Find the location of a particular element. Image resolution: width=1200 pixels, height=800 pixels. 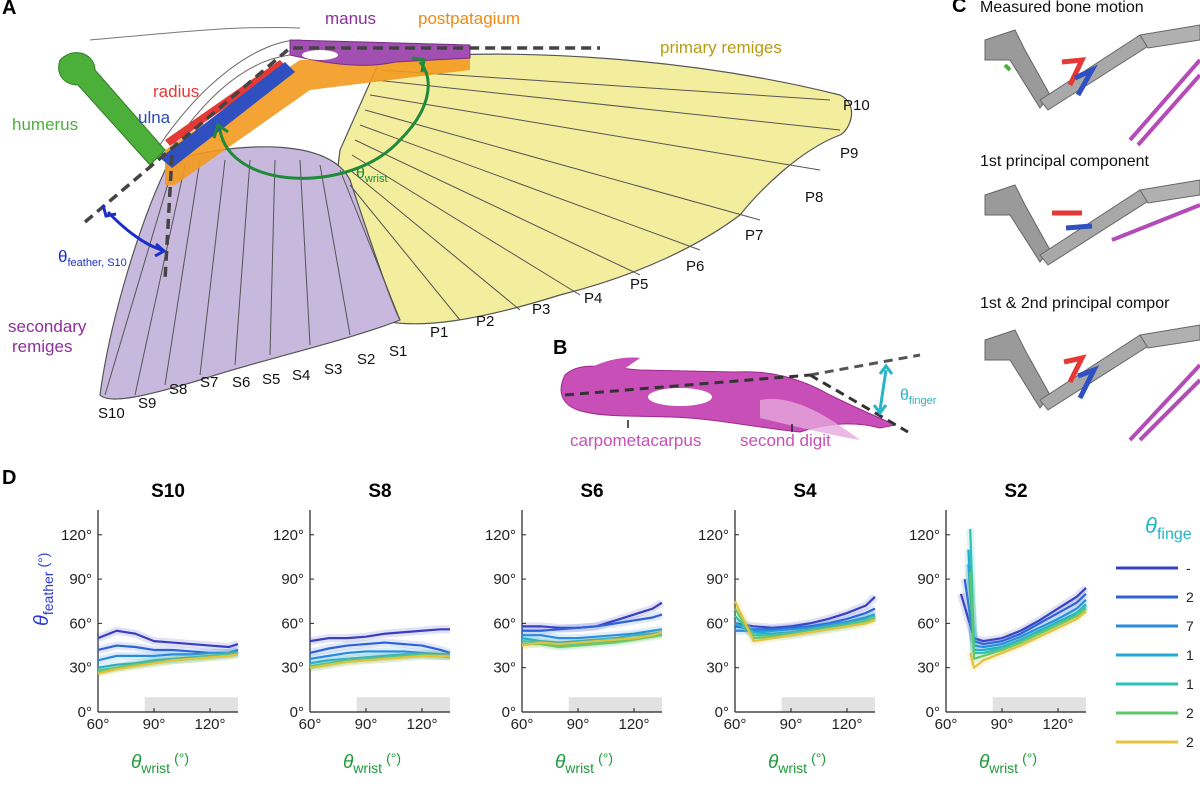

finger-arrow-head-bottom is located at coordinates (880, 410).